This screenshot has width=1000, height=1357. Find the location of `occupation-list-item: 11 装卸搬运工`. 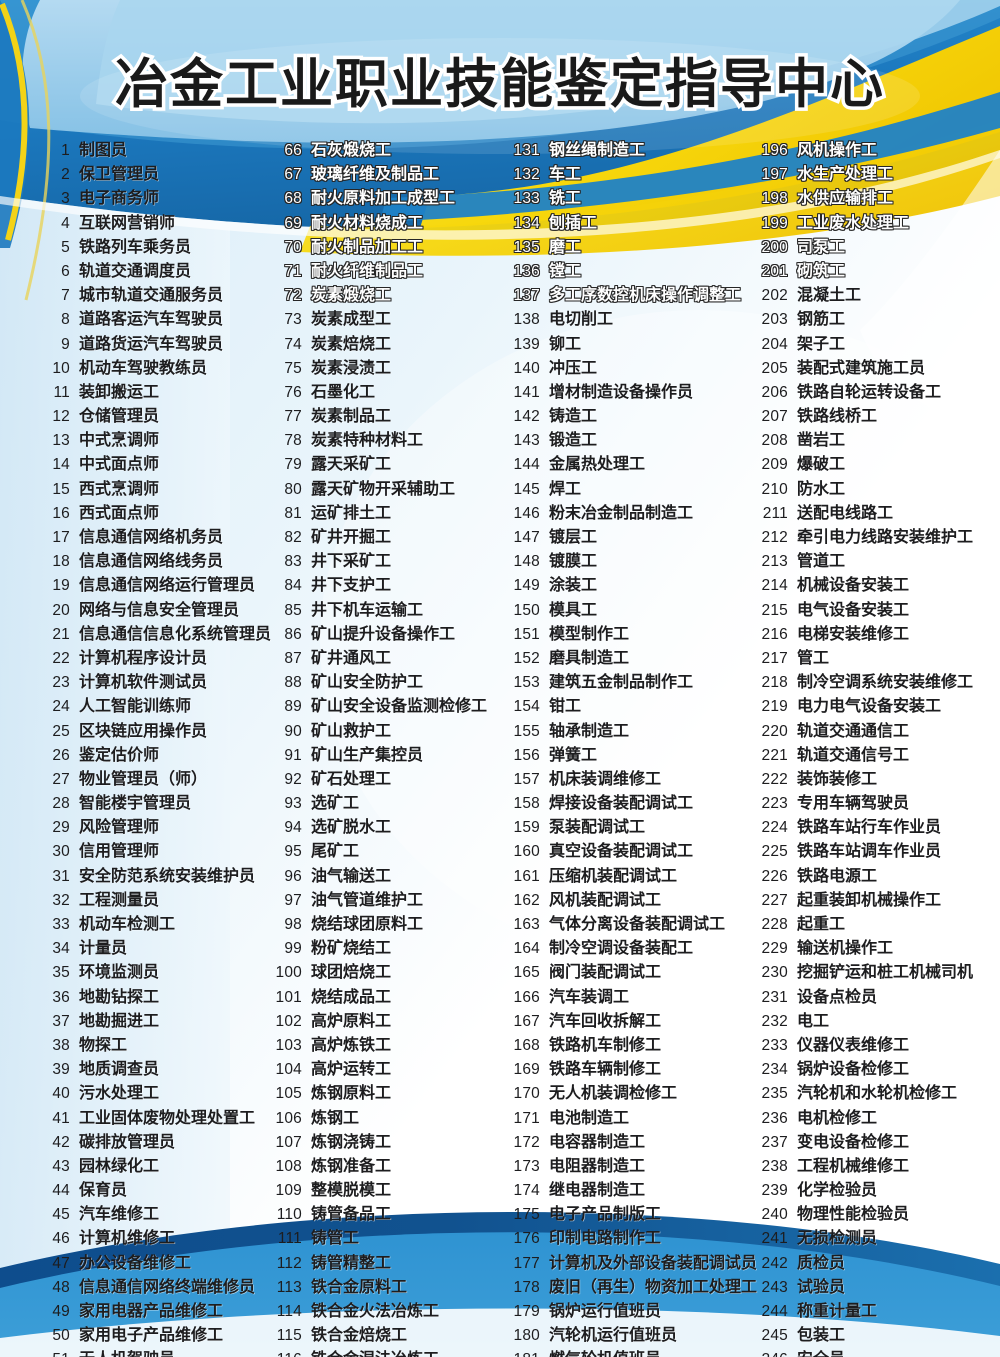

occupation-list-item: 11 装卸搬运工 is located at coordinates (147, 392).